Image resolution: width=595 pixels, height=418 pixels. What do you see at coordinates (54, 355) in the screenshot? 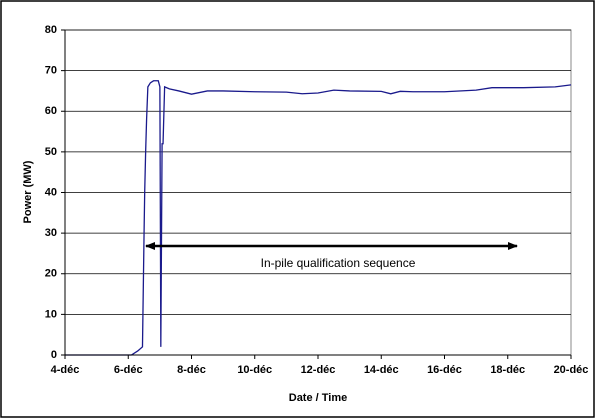
I see `y-tick-label: 0` at bounding box center [54, 355].